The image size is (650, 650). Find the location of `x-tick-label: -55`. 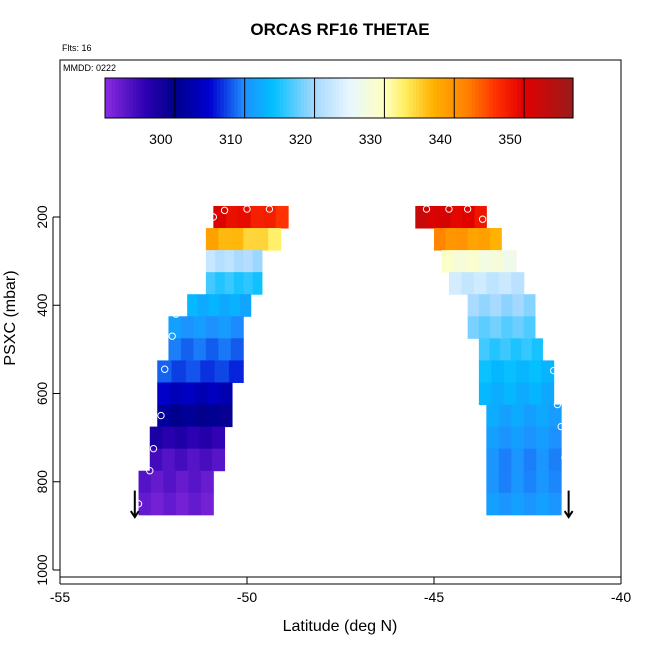

x-tick-label: -55 is located at coordinates (60, 597).